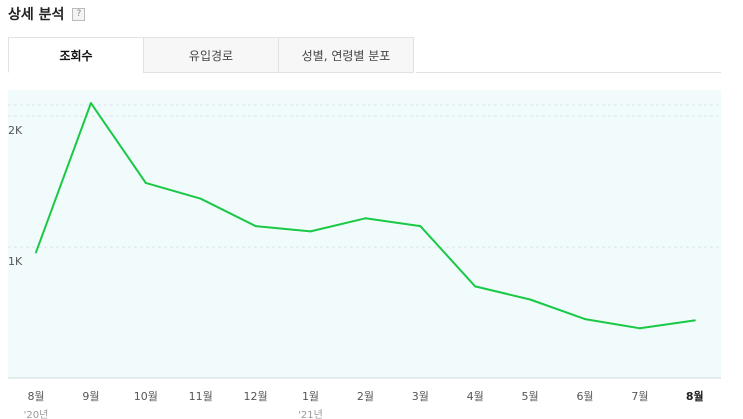 The width and height of the screenshot is (743, 419). What do you see at coordinates (310, 396) in the screenshot?
I see `x-tick-label: 1월` at bounding box center [310, 396].